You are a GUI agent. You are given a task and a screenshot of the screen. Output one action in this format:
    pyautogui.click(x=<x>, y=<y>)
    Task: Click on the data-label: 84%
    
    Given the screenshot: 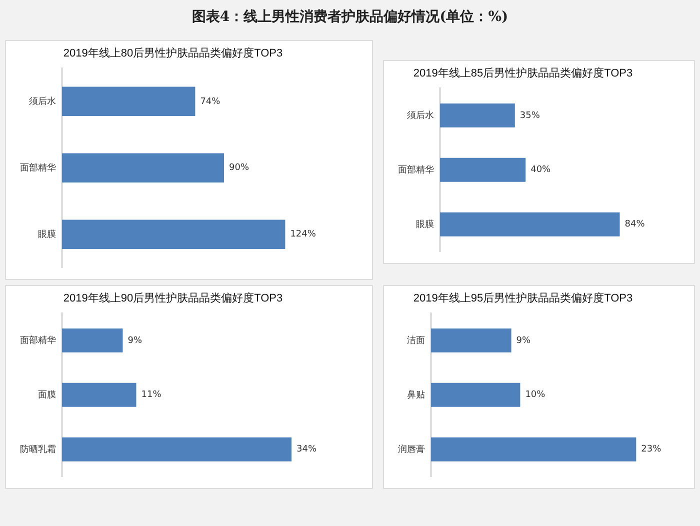 What is the action you would take?
    pyautogui.click(x=635, y=225)
    